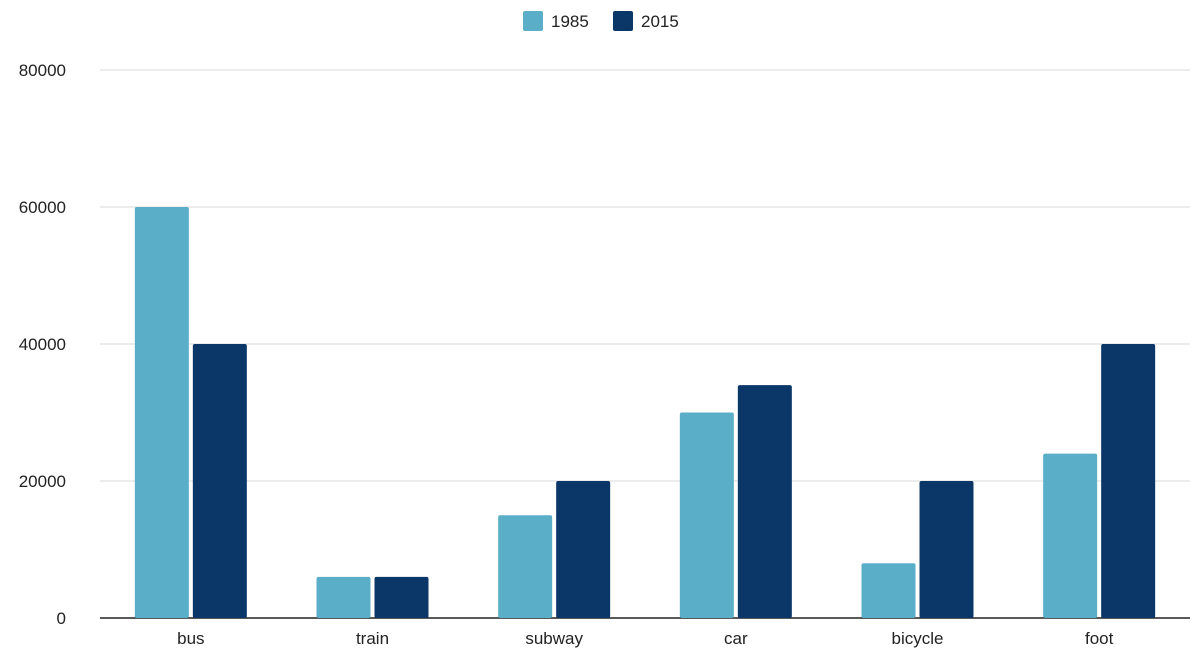 The image size is (1202, 655). I want to click on bar-foot-1985, so click(1070, 535).